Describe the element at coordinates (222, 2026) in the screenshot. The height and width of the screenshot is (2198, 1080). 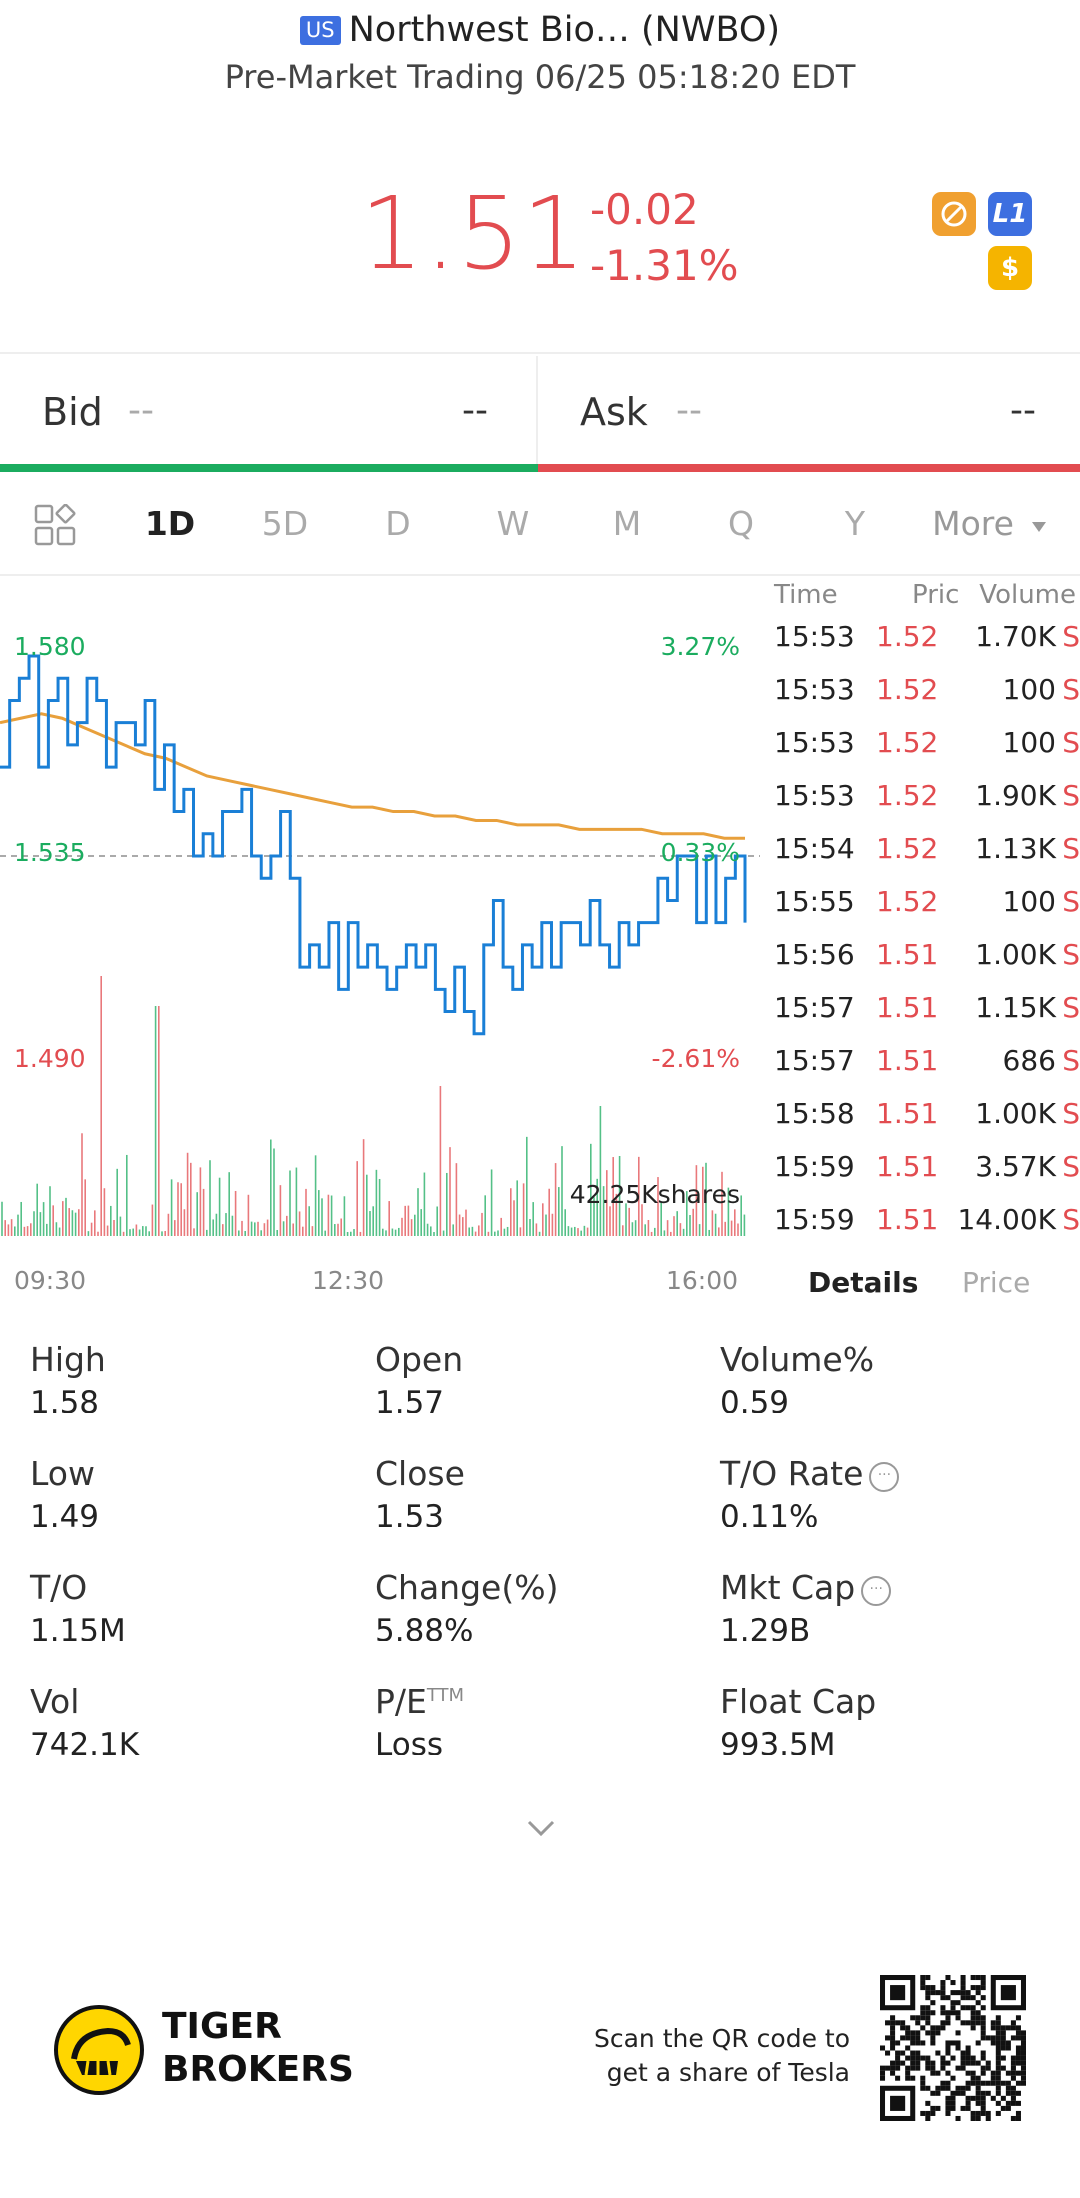
I see `brand-line-1: TIGER` at that location.